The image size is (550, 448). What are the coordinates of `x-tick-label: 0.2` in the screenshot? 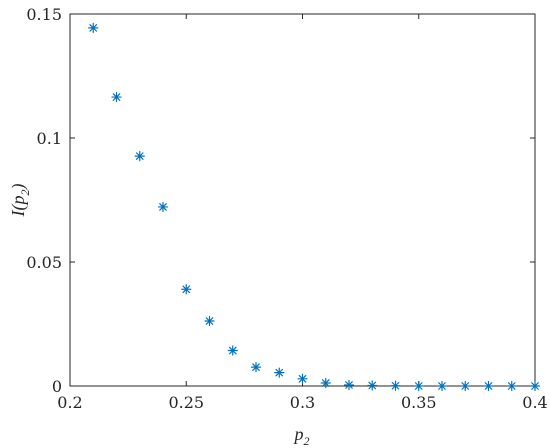 It's located at (69, 402).